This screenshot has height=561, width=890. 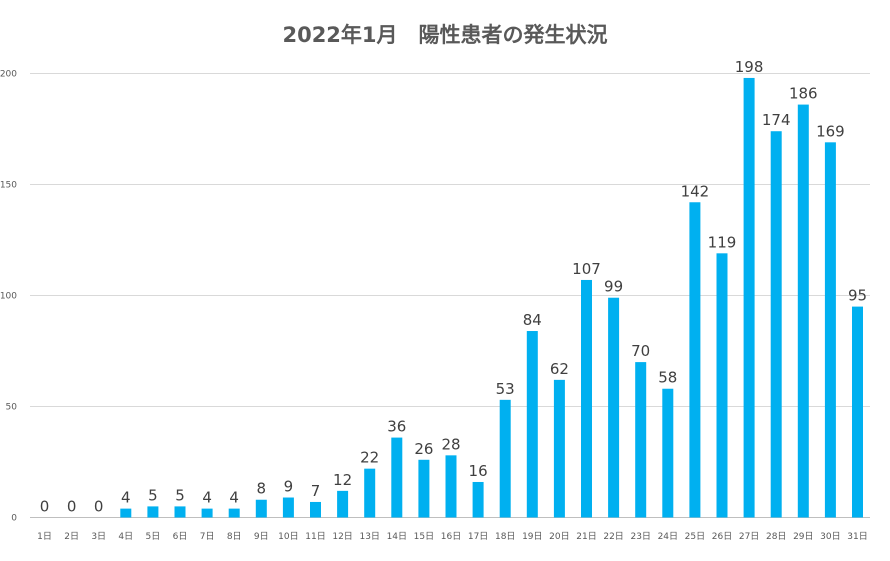 I want to click on x-tick-label: 15日, so click(x=424, y=536).